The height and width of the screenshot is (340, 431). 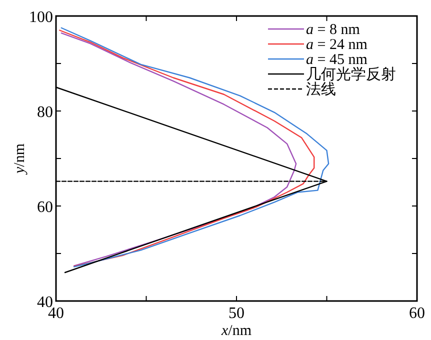 What do you see at coordinates (337, 45) in the screenshot?
I see `legend-label: a = 24 nm` at bounding box center [337, 45].